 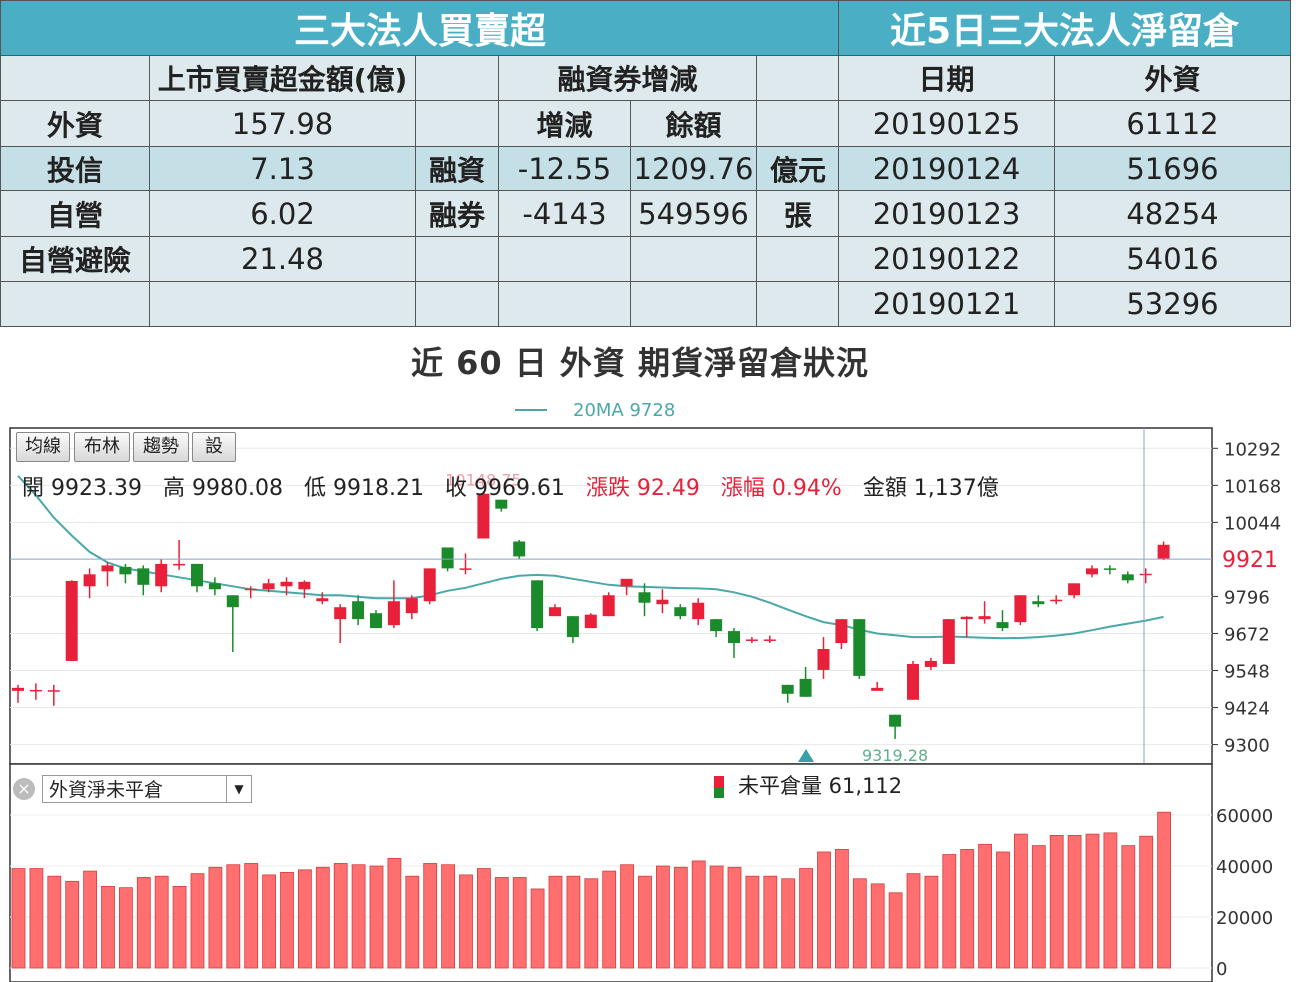 What do you see at coordinates (282, 168) in the screenshot?
I see `row-amount: 7.13` at bounding box center [282, 168].